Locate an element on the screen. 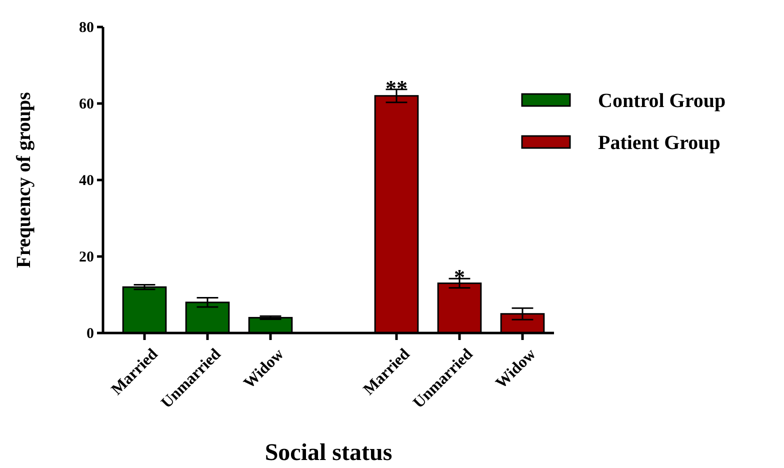 The image size is (784, 468). y-tick-label: 20 is located at coordinates (86, 257).